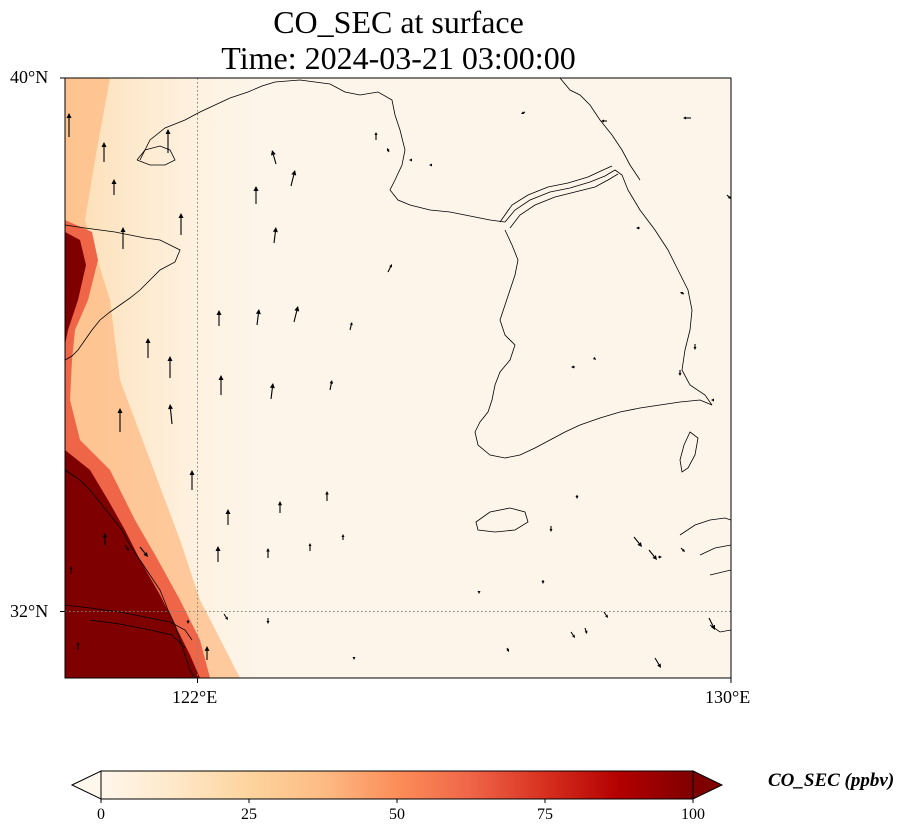 This screenshot has height=836, width=916. What do you see at coordinates (708, 785) in the screenshot?
I see `colorbar-extend-max` at bounding box center [708, 785].